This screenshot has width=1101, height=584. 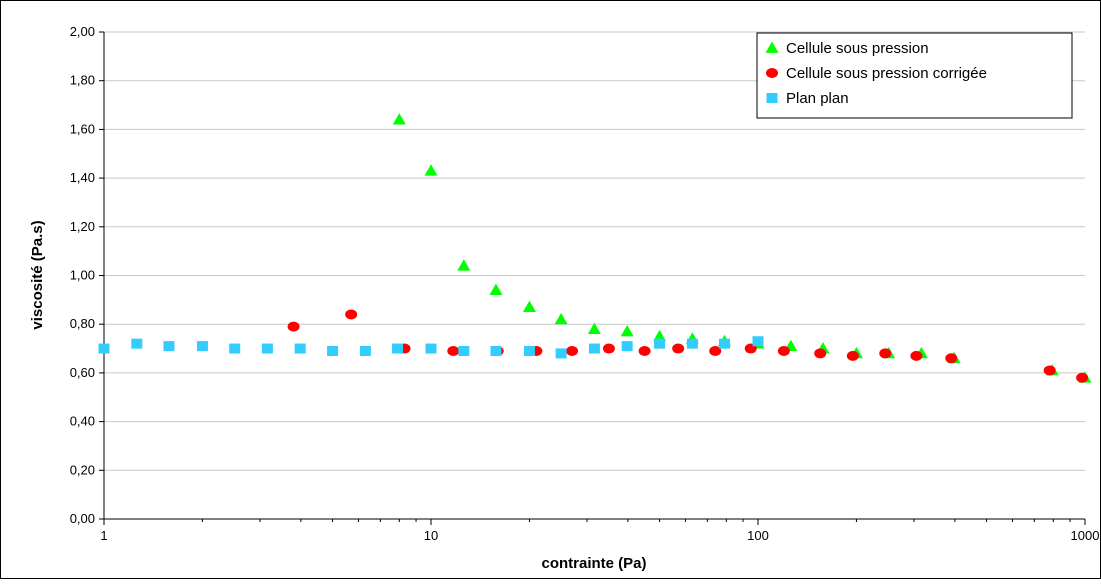 I want to click on y-tick-label: 2,00, so click(x=82, y=31).